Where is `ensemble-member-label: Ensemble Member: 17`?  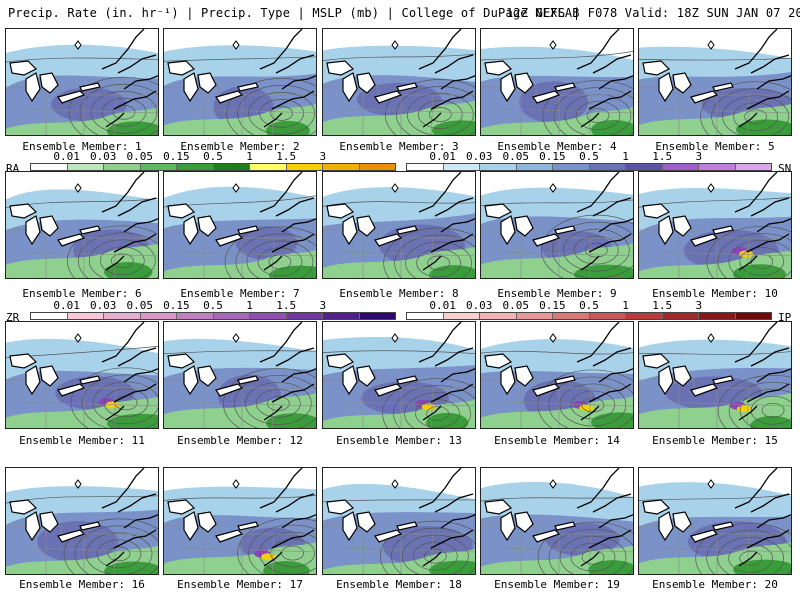 ensemble-member-label: Ensemble Member: 17 is located at coordinates (240, 584).